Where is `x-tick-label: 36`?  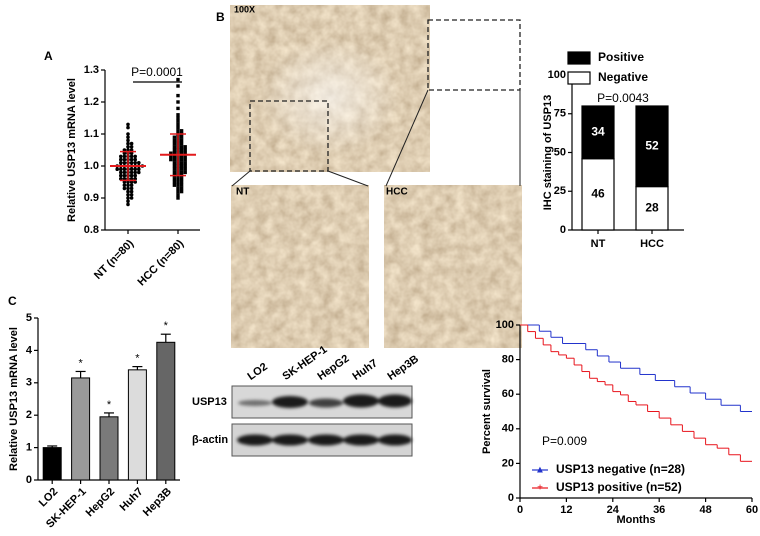
x-tick-label: 36 is located at coordinates (659, 510).